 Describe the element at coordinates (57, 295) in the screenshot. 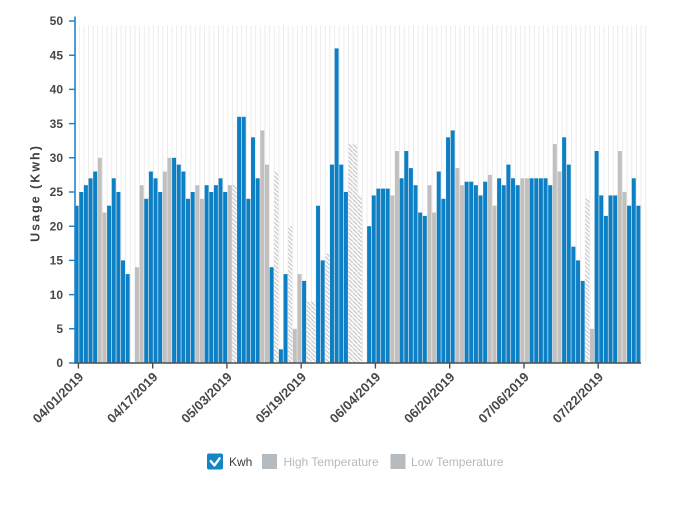

I see `svg-text: 10` at that location.